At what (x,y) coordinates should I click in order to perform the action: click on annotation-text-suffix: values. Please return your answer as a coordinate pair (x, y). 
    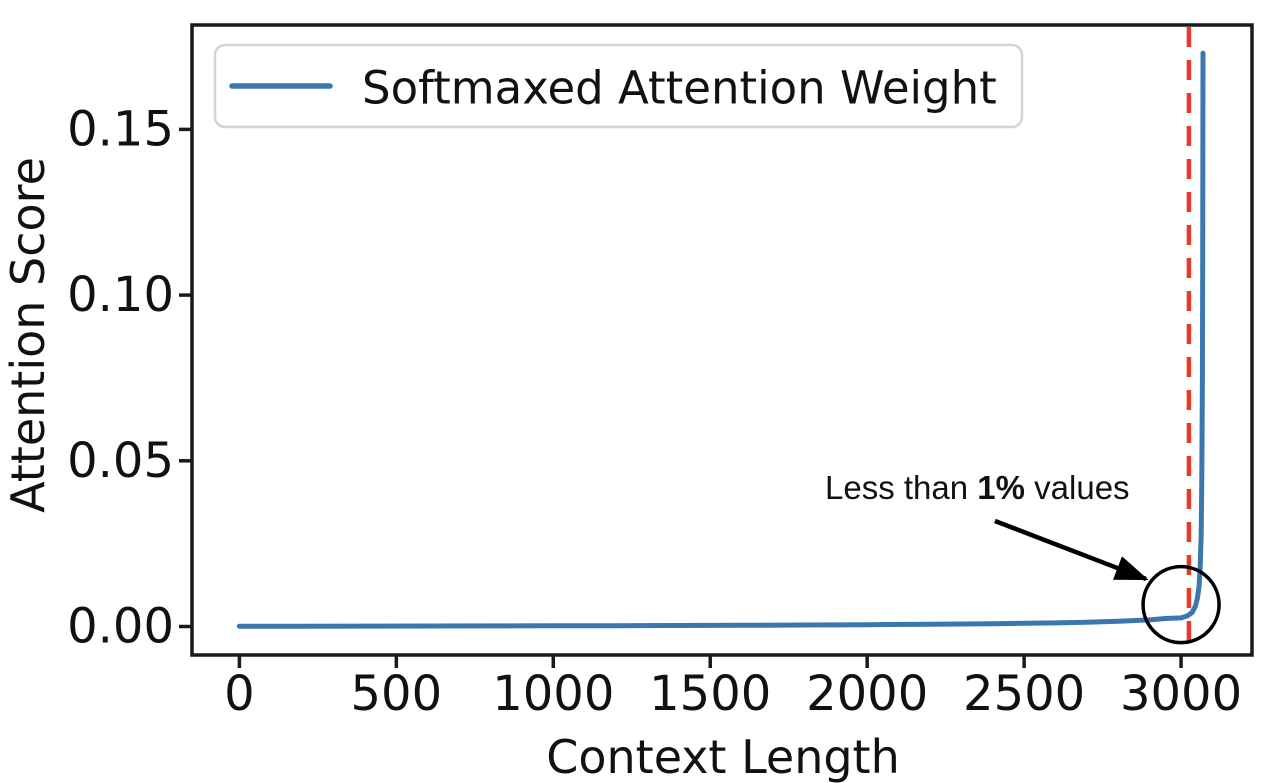
    Looking at the image, I should click on (1077, 487).